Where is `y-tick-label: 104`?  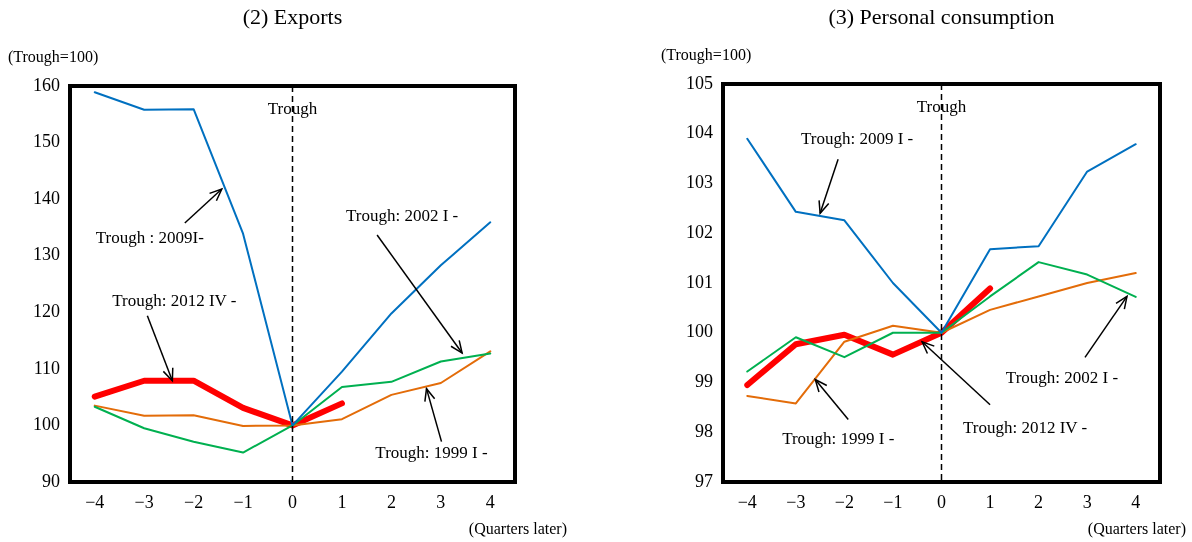 y-tick-label: 104 is located at coordinates (699, 132).